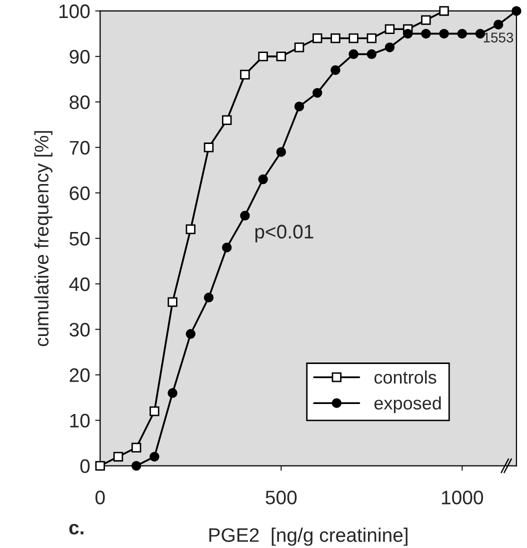  What do you see at coordinates (43, 238) in the screenshot?
I see `y-axis-title: cumulative frequency [%]` at bounding box center [43, 238].